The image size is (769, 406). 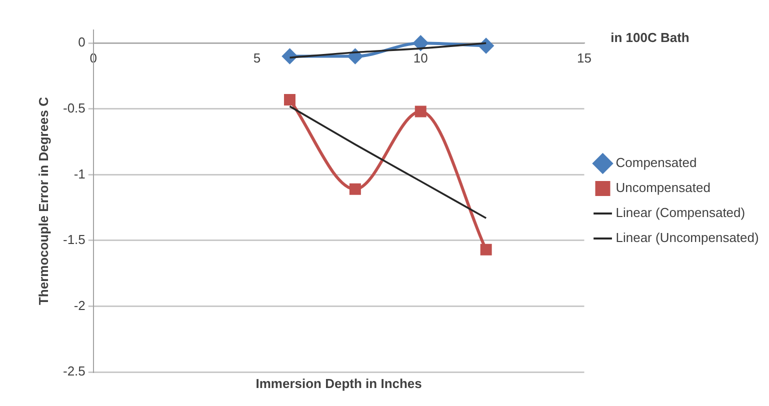 What do you see at coordinates (257, 58) in the screenshot?
I see `x-tick-label: 5` at bounding box center [257, 58].